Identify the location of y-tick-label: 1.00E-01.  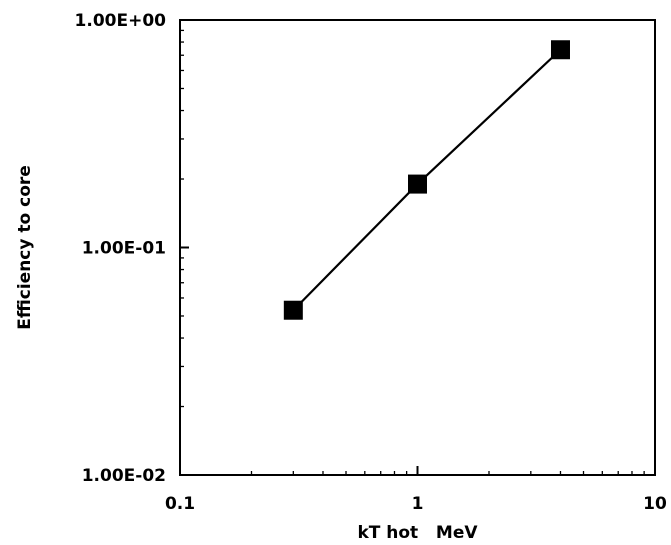
(124, 249).